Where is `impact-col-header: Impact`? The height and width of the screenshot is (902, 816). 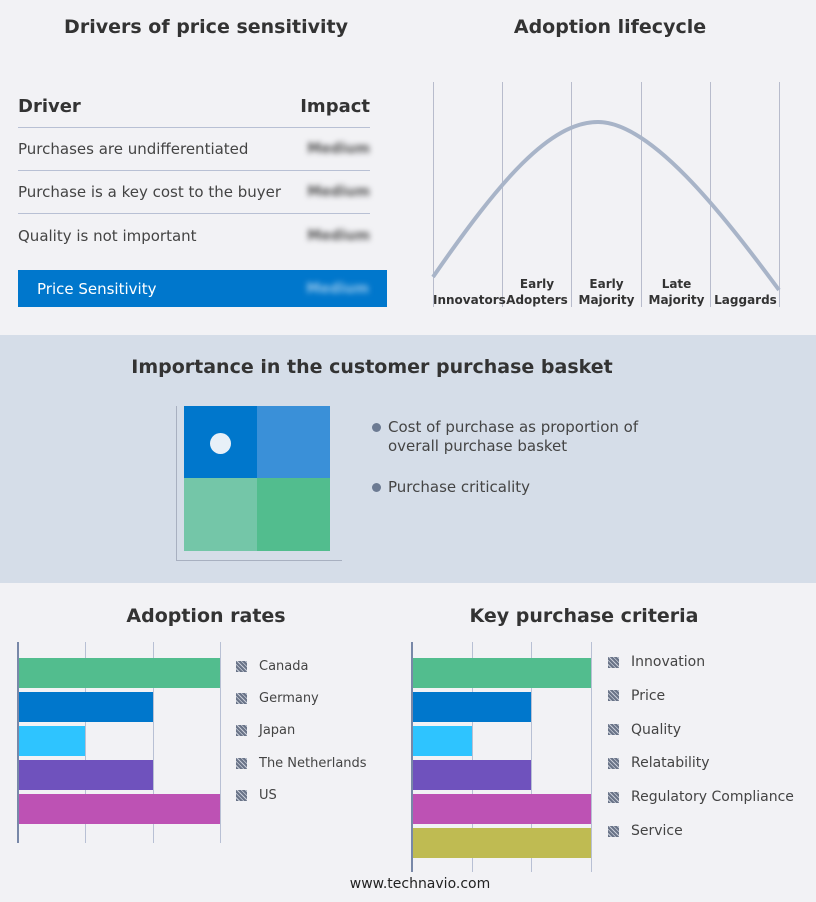
impact-col-header: Impact is located at coordinates (335, 106).